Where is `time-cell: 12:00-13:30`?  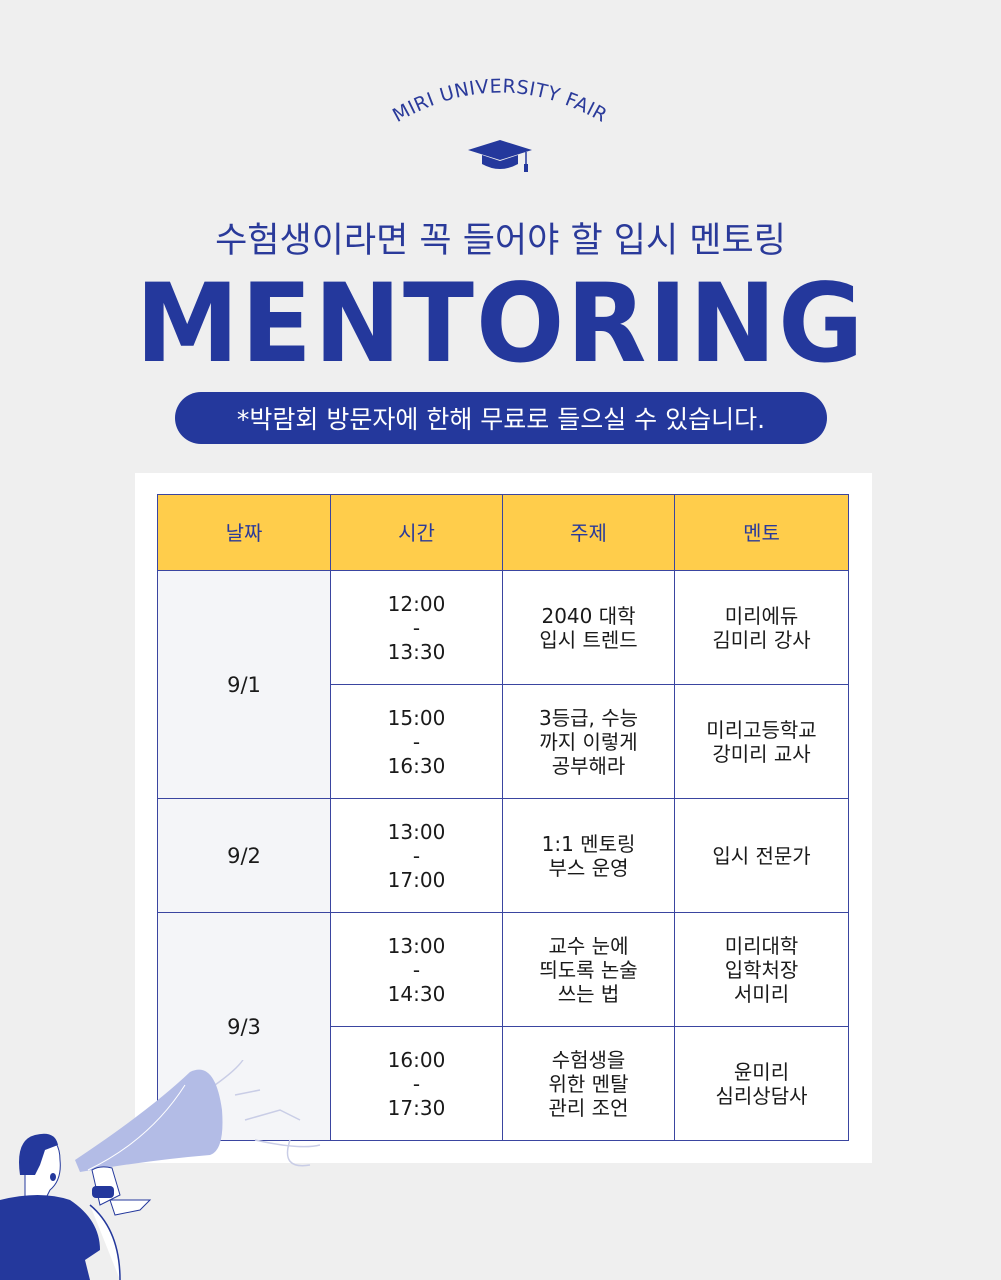
time-cell: 12:00-13:30 is located at coordinates (416, 627).